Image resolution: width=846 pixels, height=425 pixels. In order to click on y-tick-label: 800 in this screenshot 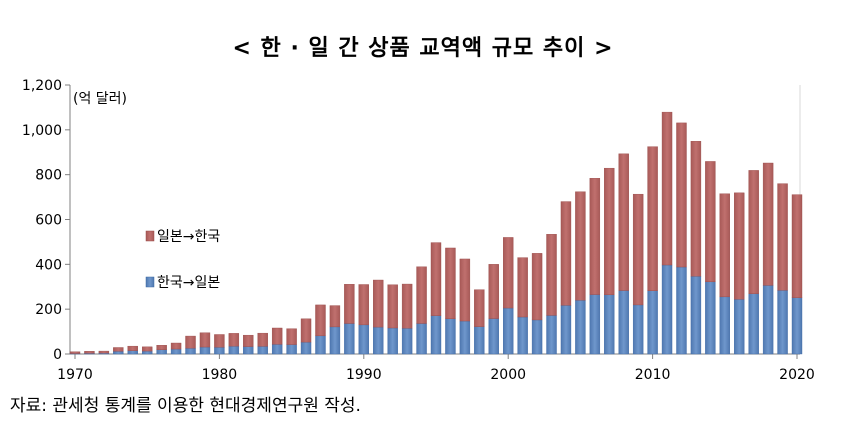, I will do `click(48, 176)`.